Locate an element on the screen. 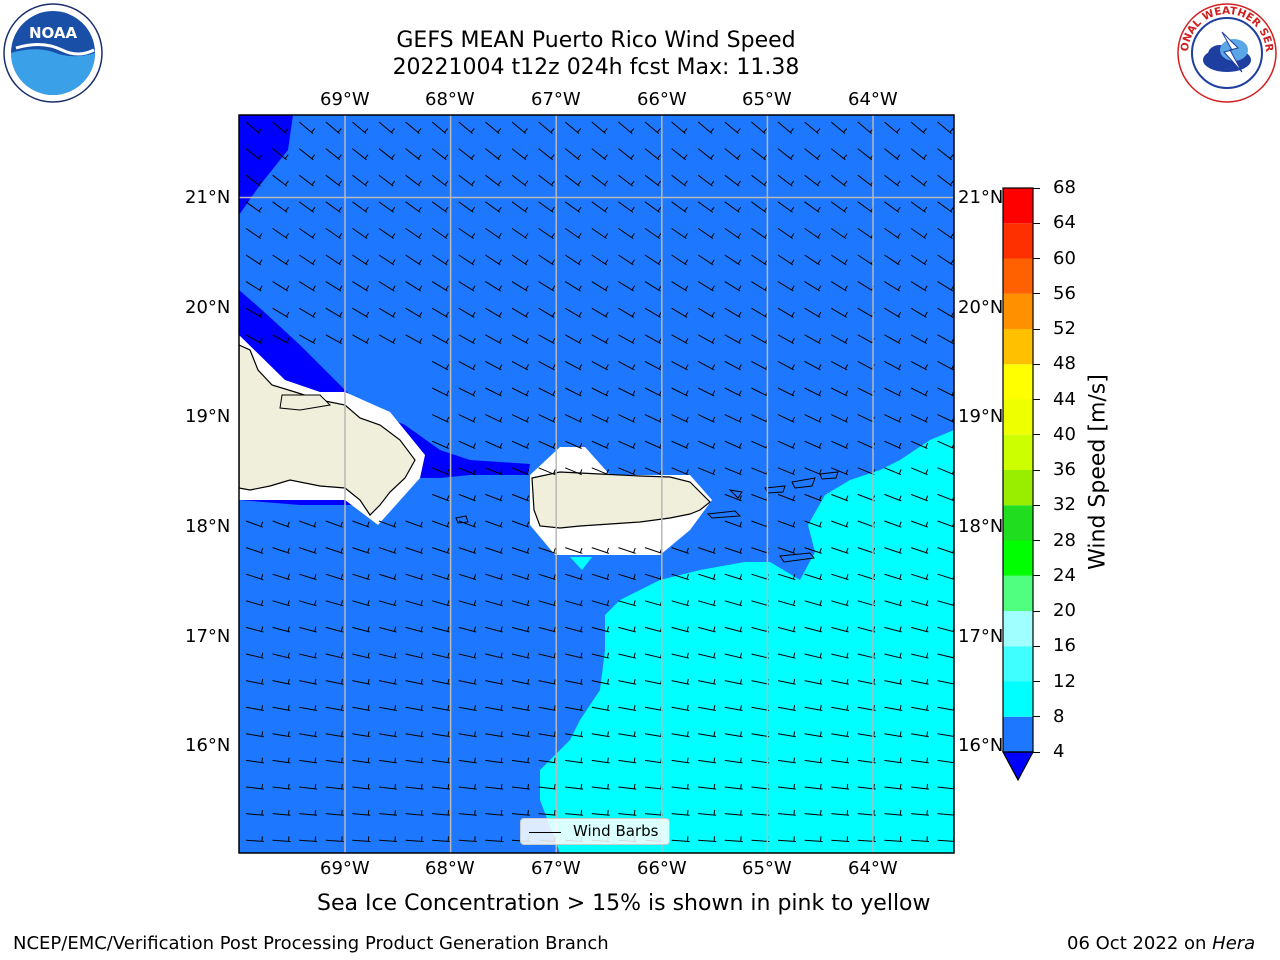  colorbar-tick-label: 60 is located at coordinates (1064, 258).